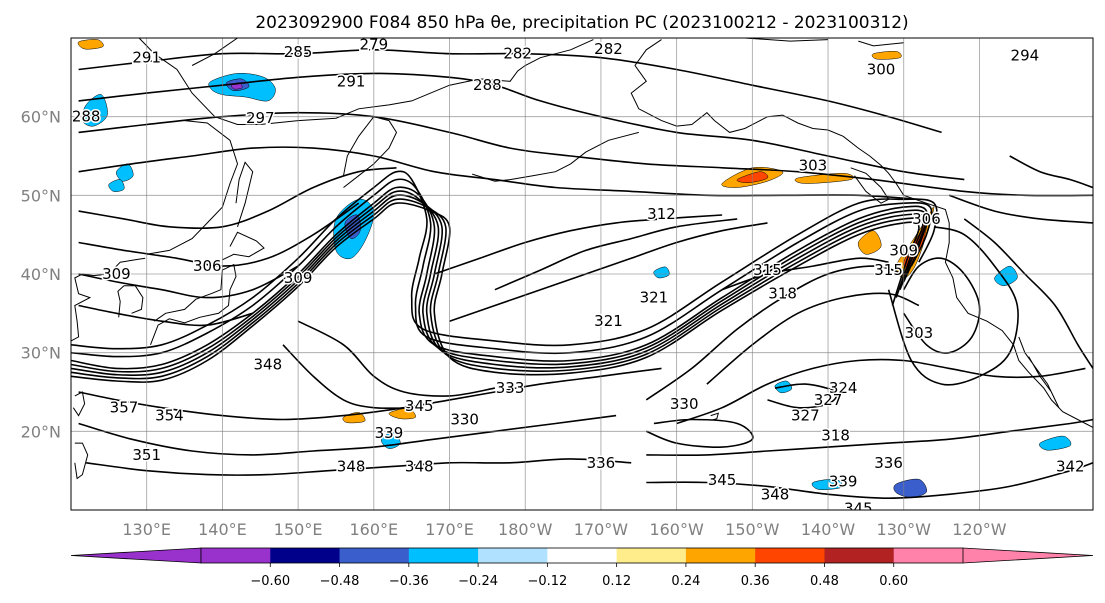  What do you see at coordinates (1028, 555) in the screenshot?
I see `colorbar-over-extension` at bounding box center [1028, 555].